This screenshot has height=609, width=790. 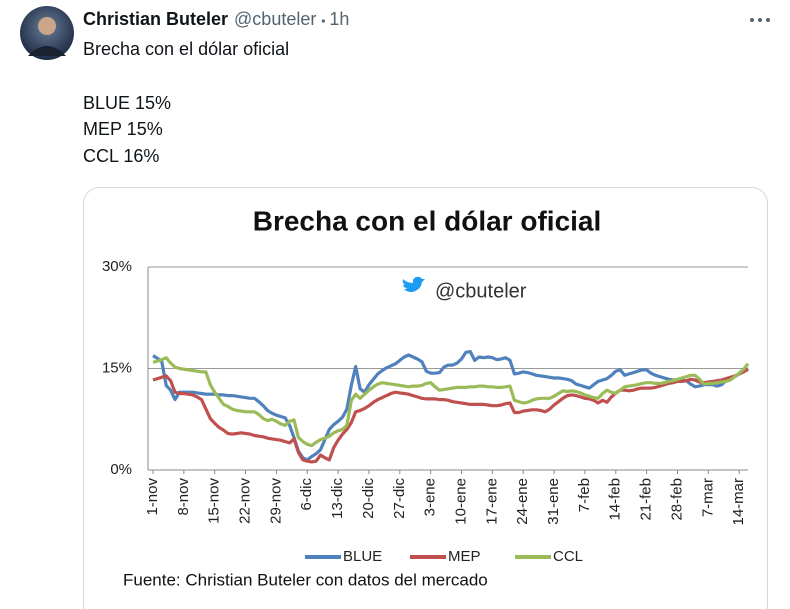 What do you see at coordinates (127, 103) in the screenshot?
I see `tweet-text: BLUE 15%` at bounding box center [127, 103].